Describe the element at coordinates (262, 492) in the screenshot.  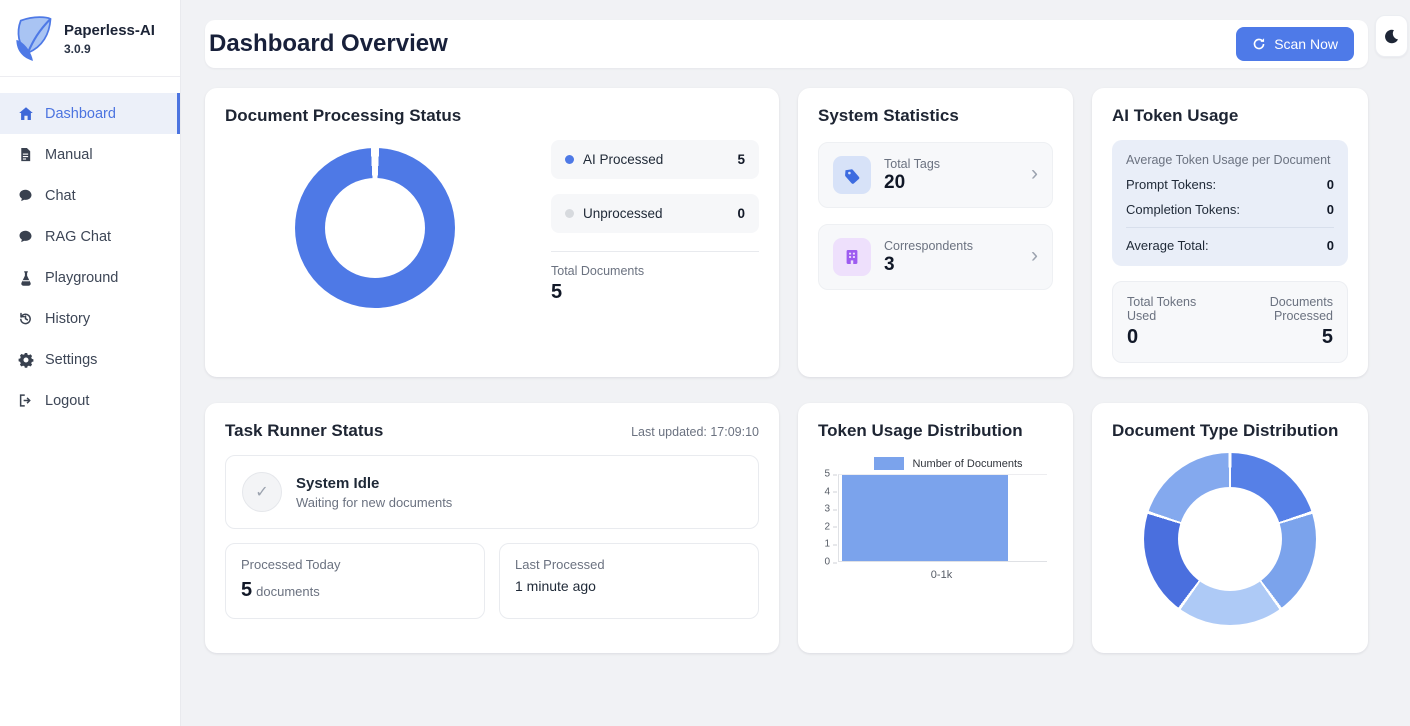
I see `check-circle: ✓` at that location.